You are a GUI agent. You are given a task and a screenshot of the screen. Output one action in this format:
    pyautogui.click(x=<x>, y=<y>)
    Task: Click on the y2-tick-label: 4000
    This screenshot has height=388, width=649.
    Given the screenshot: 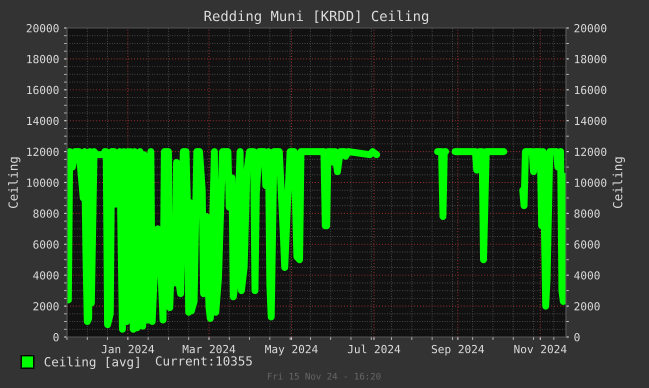 What is the action you would take?
    pyautogui.click(x=587, y=275)
    